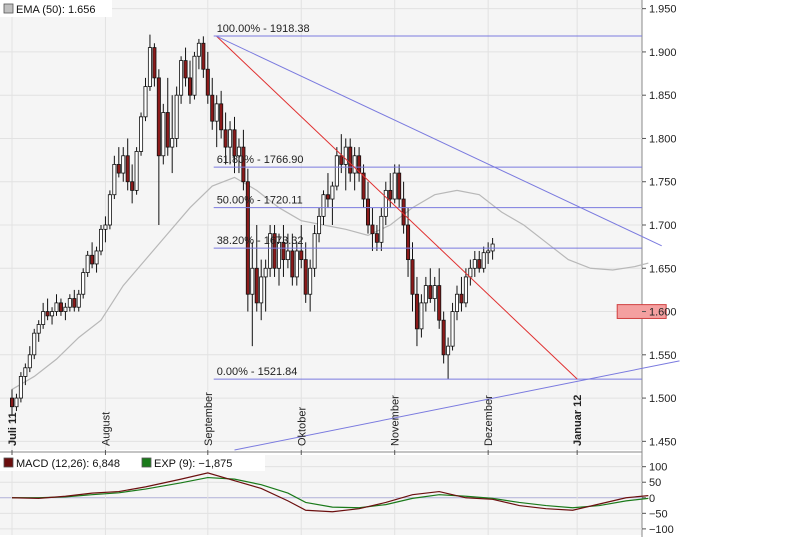 Image resolution: width=800 pixels, height=537 pixels. What do you see at coordinates (663, 183) in the screenshot?
I see `y-tick-label: 1.750` at bounding box center [663, 183].